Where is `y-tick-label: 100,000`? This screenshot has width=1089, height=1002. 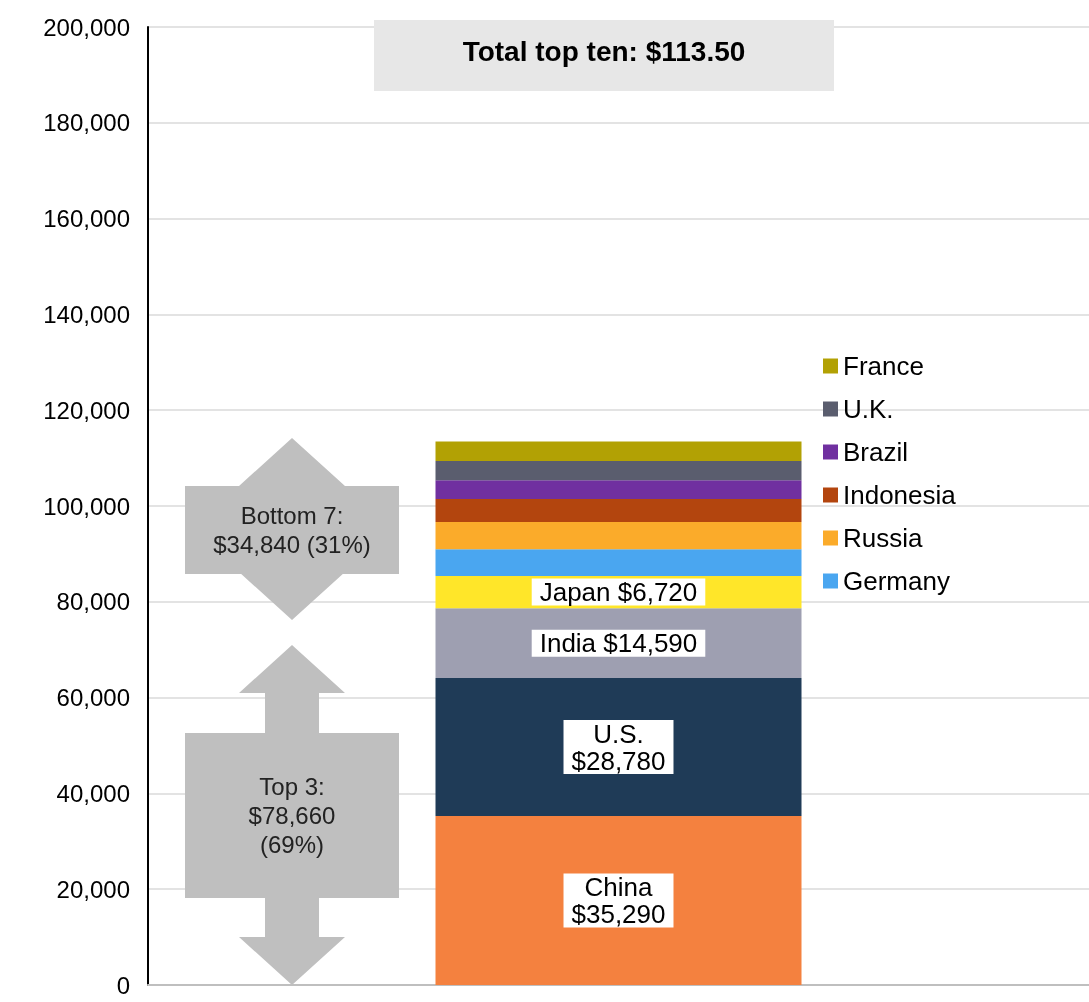 y-tick-label: 100,000 is located at coordinates (86, 506).